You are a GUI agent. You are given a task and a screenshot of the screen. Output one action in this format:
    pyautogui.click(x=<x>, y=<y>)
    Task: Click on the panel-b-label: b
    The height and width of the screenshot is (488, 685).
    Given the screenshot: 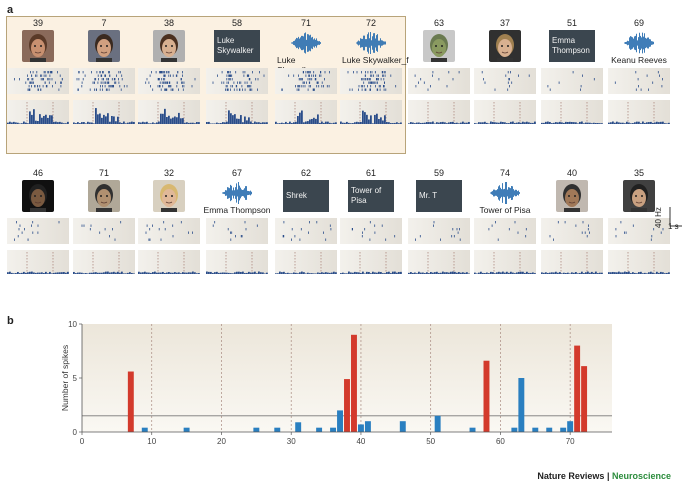 What is the action you would take?
    pyautogui.click(x=10, y=321)
    